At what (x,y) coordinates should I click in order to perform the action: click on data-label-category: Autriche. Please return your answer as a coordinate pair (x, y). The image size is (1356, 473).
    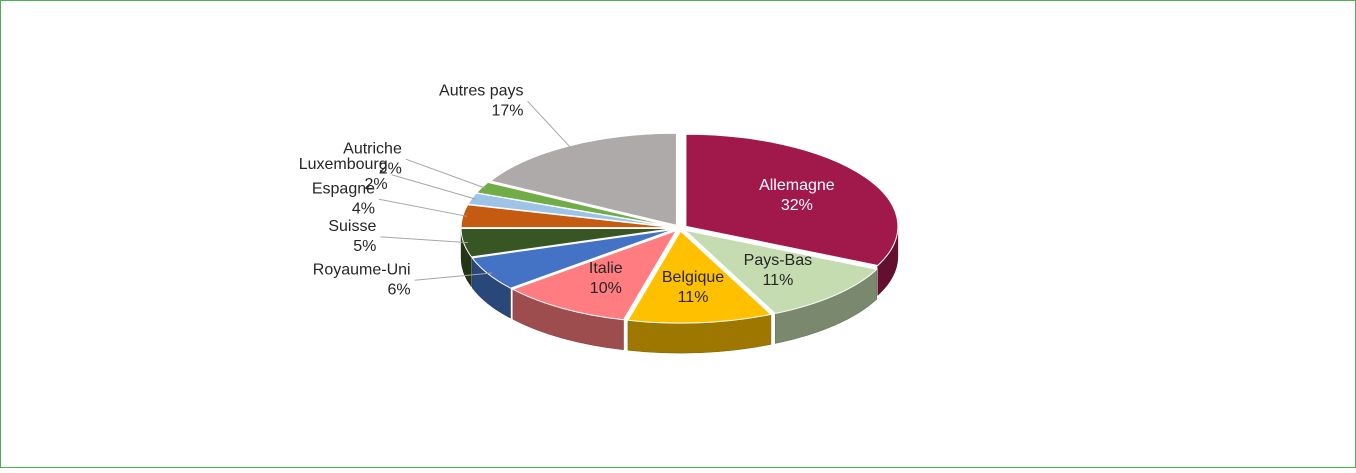
    Looking at the image, I should click on (372, 148).